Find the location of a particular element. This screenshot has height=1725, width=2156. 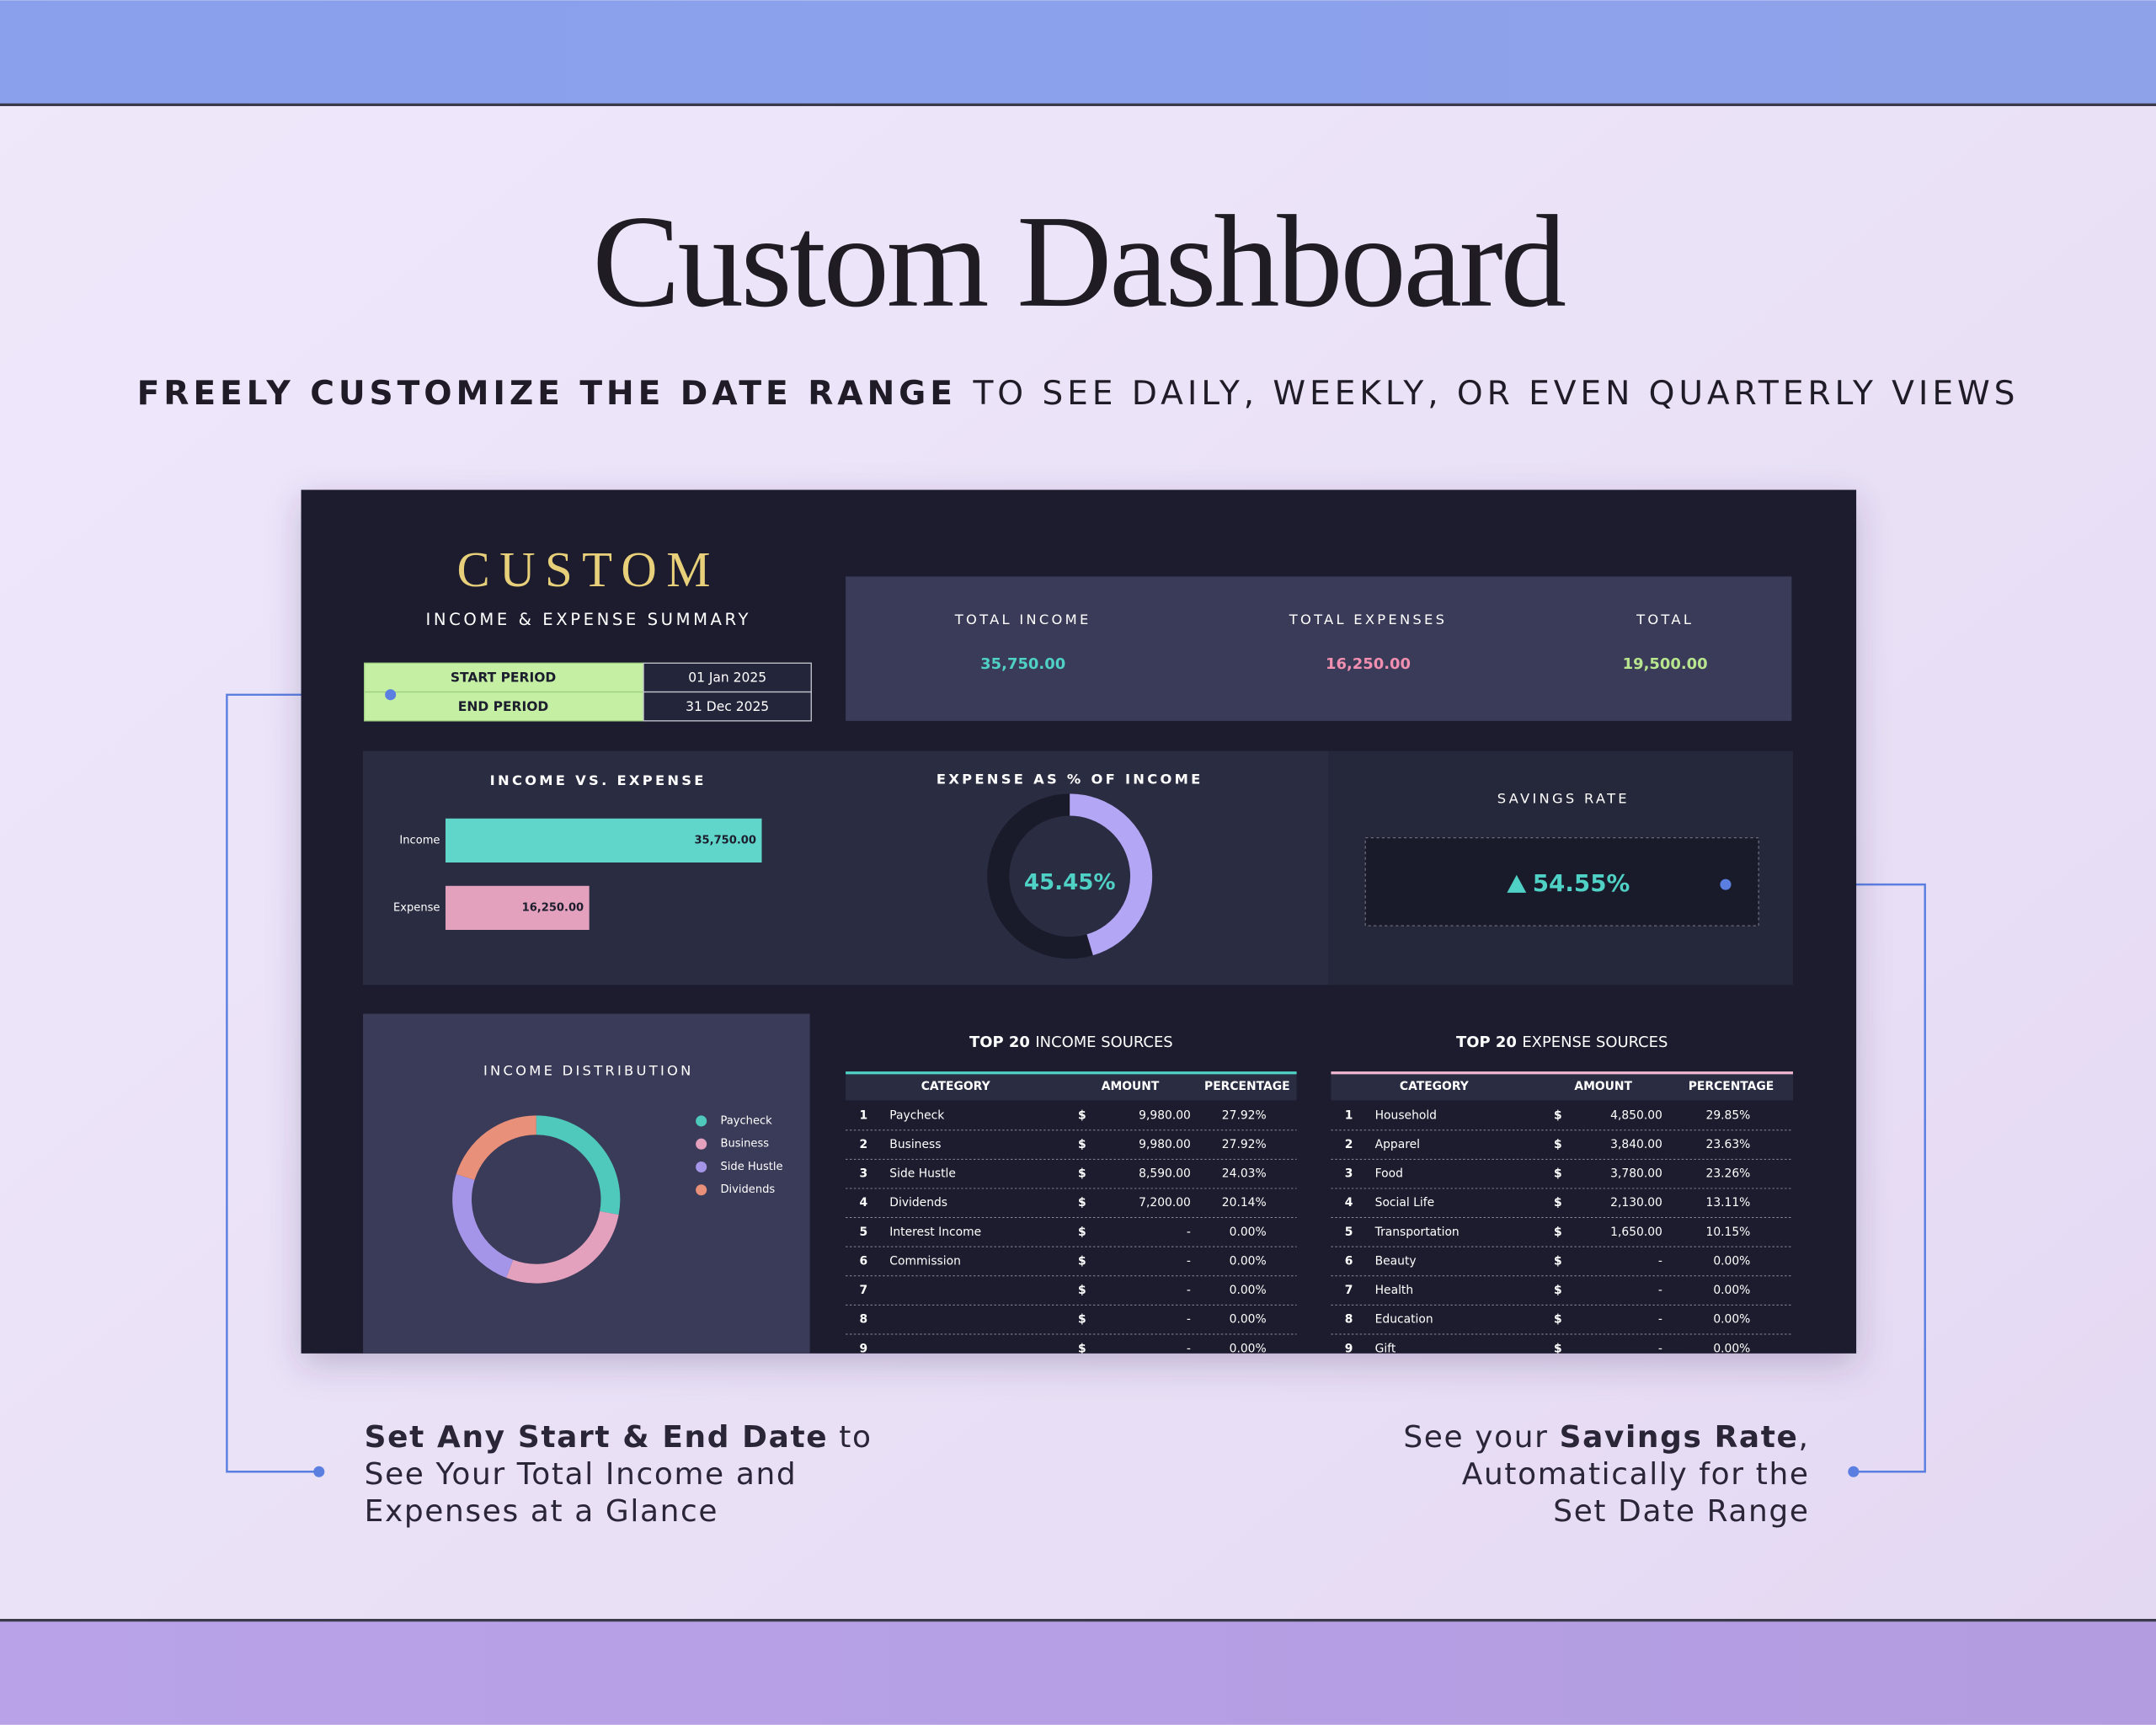

total-value: 19,500.00 is located at coordinates (1665, 664).